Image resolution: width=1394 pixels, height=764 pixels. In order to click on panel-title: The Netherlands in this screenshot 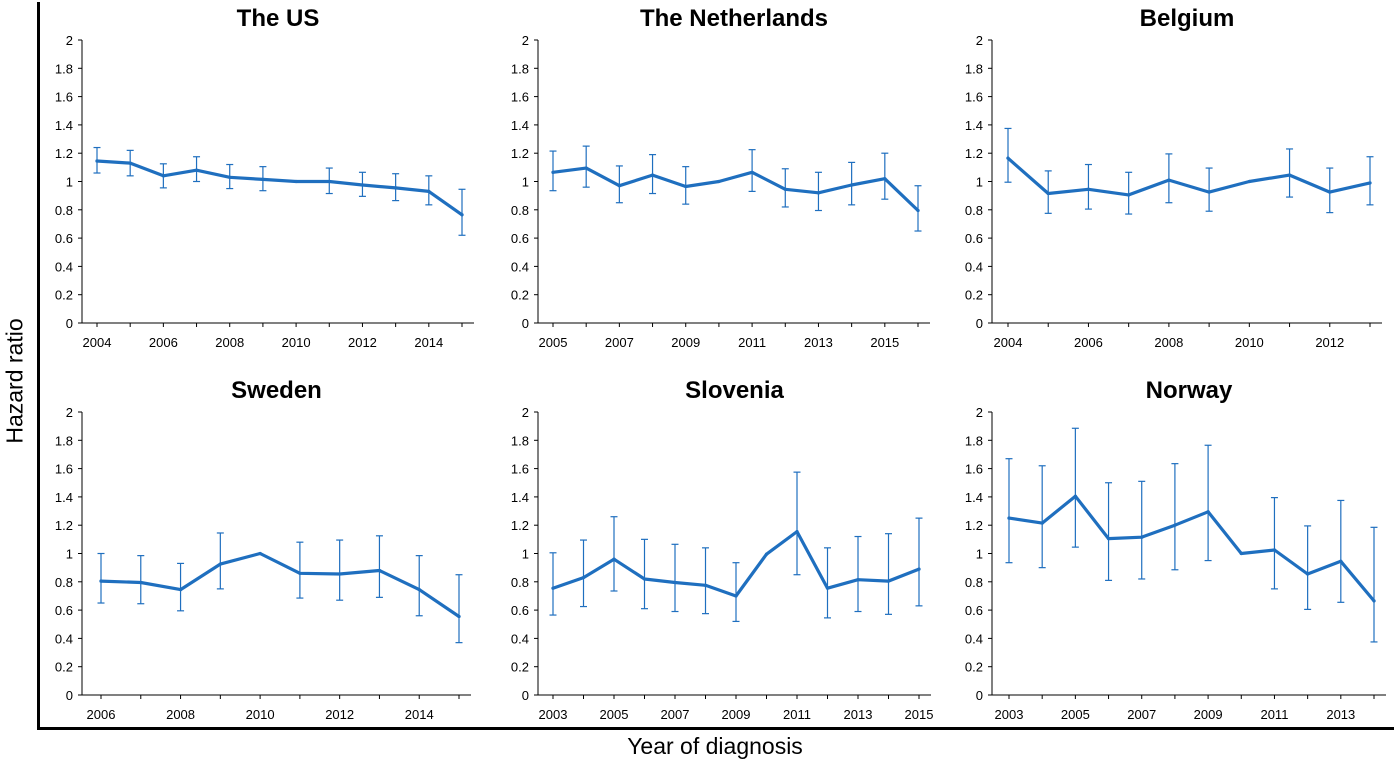, I will do `click(734, 18)`.